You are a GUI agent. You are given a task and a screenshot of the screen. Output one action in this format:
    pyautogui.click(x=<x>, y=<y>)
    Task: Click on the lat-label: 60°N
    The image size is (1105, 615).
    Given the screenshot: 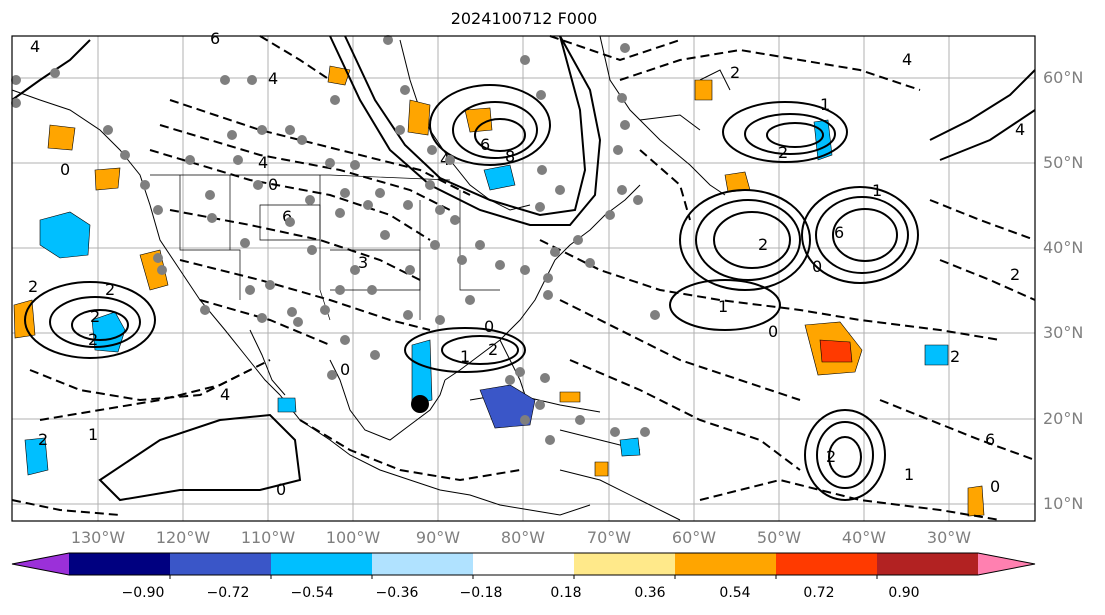 What is the action you would take?
    pyautogui.click(x=1063, y=77)
    